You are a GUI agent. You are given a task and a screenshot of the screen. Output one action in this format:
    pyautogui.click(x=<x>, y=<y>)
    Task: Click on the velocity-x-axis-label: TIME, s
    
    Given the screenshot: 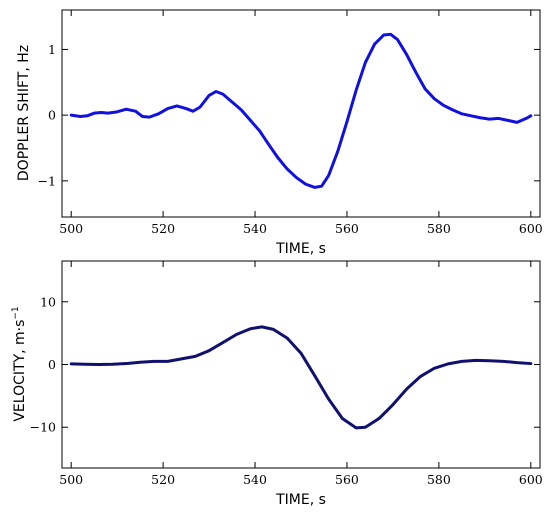 What is the action you would take?
    pyautogui.click(x=300, y=500)
    